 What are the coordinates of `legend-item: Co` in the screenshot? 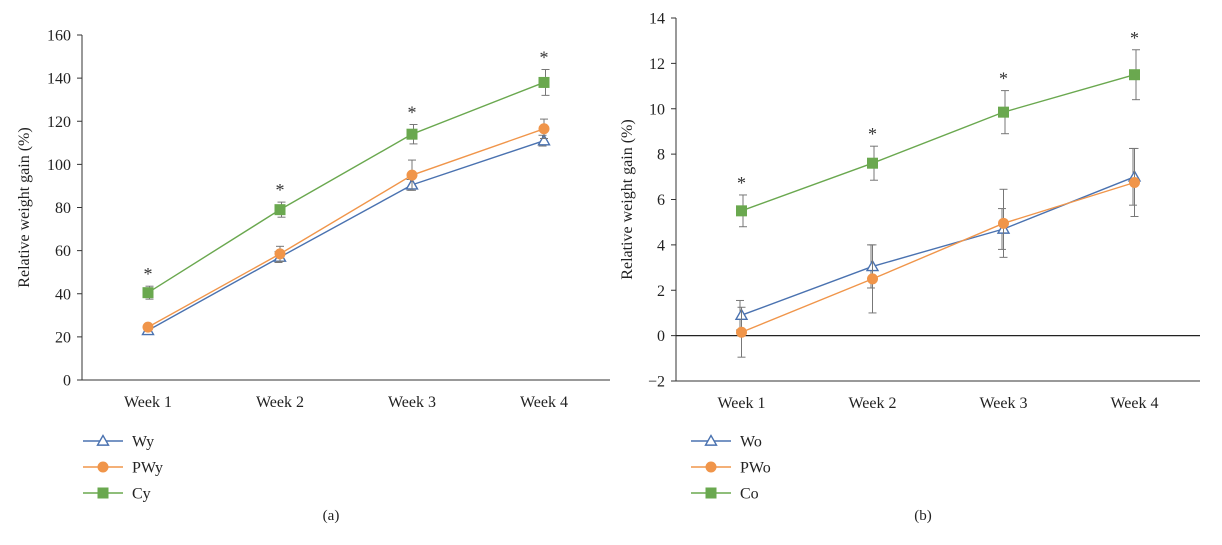 It's located at (725, 494).